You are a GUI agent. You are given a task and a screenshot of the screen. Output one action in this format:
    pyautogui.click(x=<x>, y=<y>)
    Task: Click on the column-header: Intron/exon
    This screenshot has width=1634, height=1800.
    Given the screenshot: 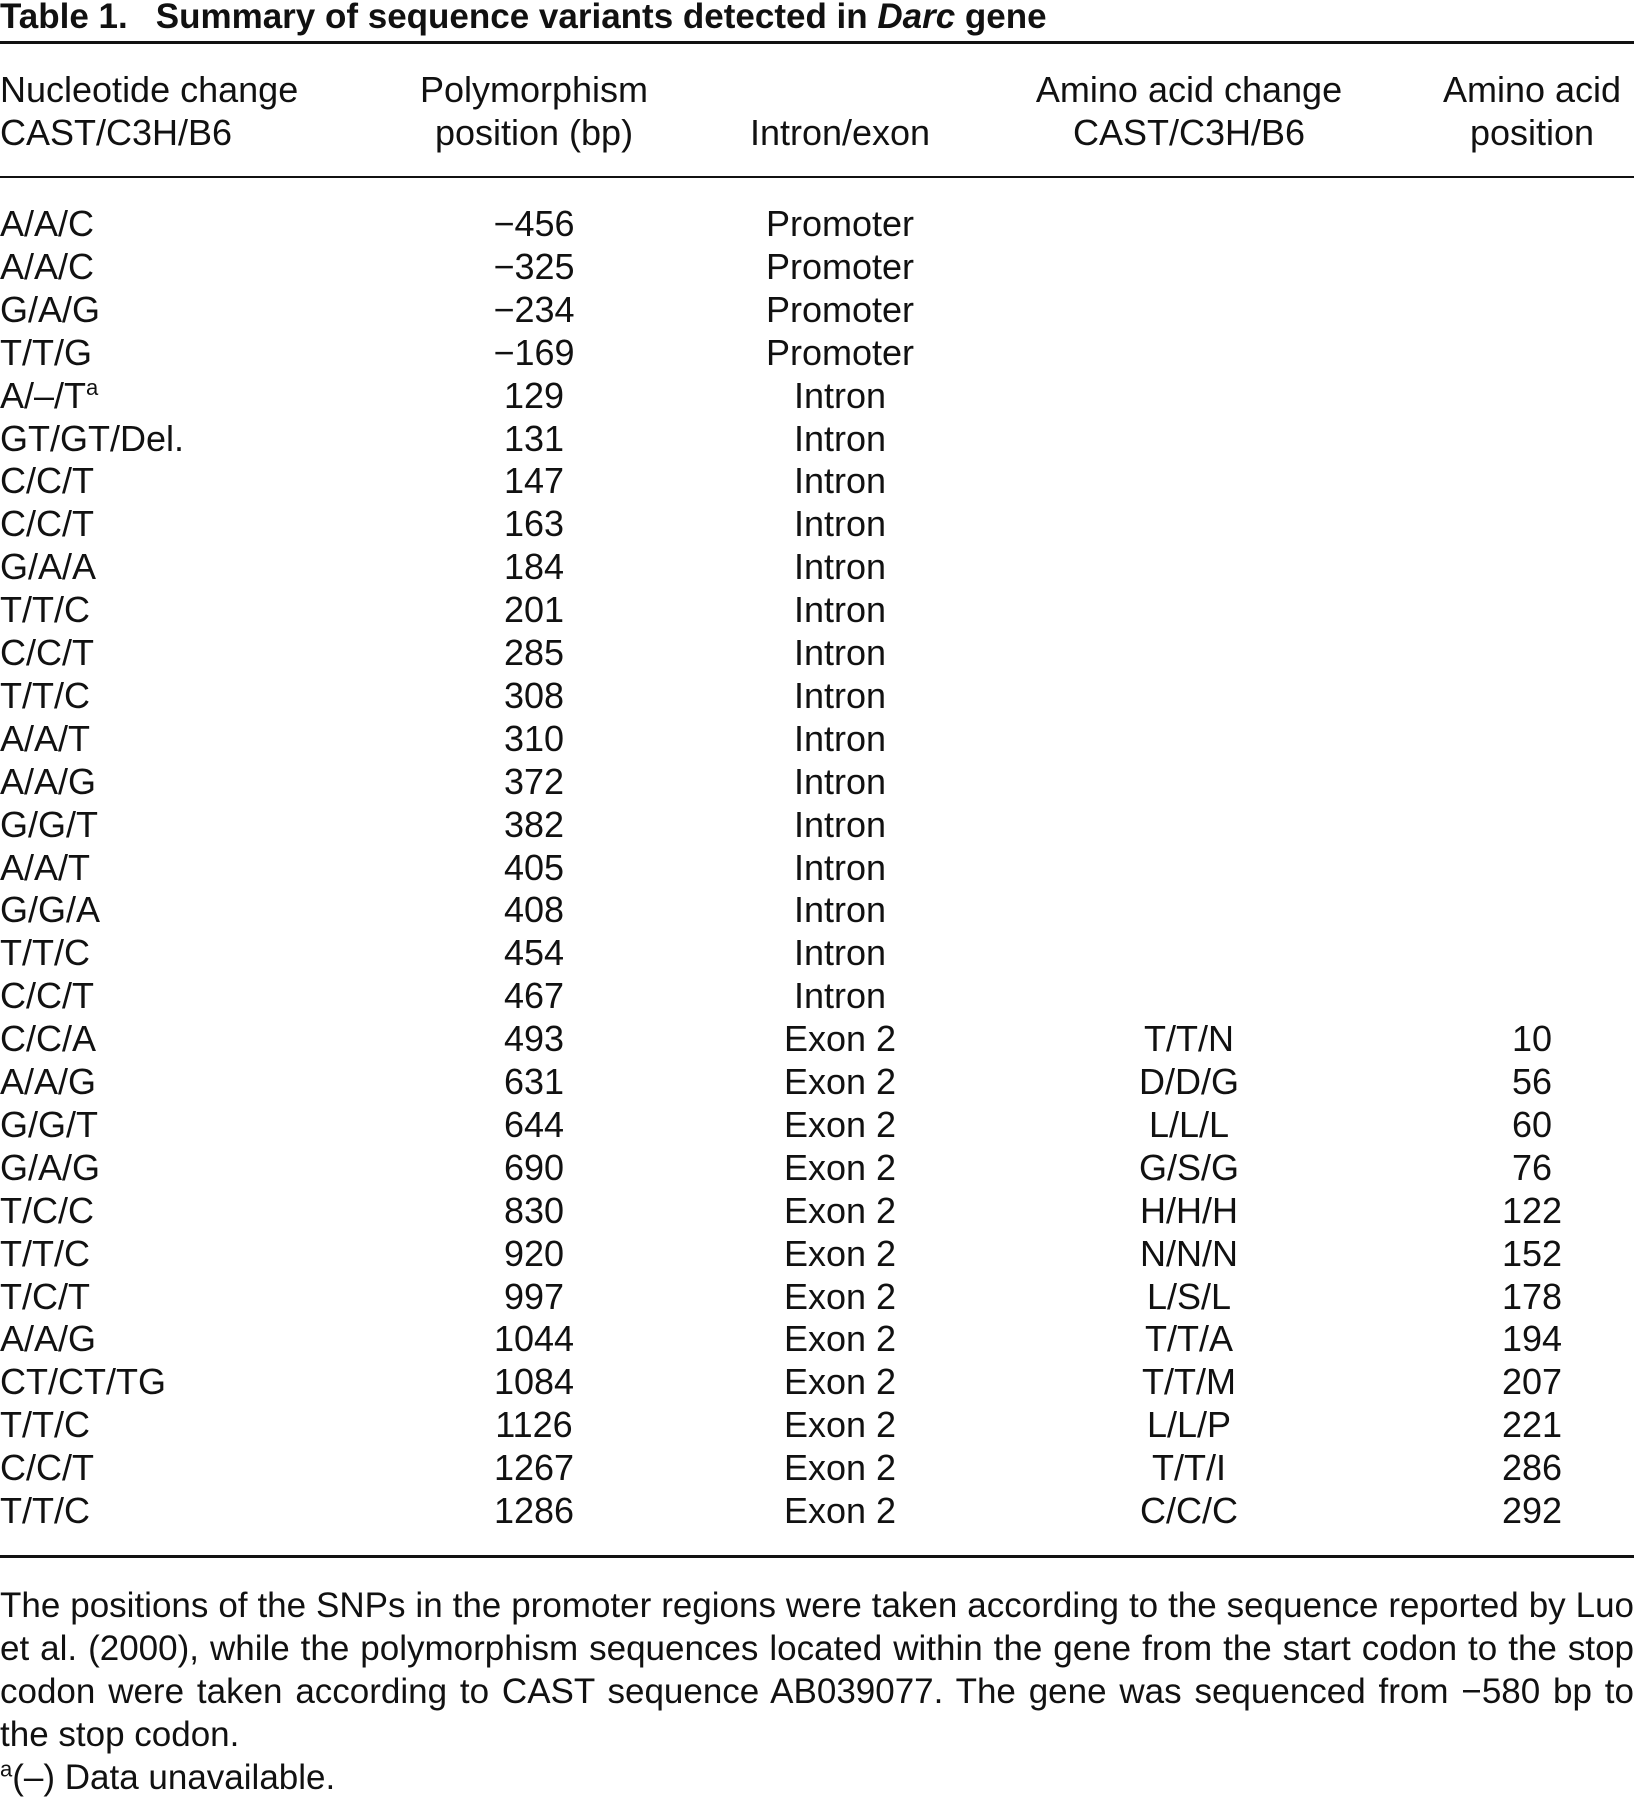 What is the action you would take?
    pyautogui.click(x=840, y=132)
    